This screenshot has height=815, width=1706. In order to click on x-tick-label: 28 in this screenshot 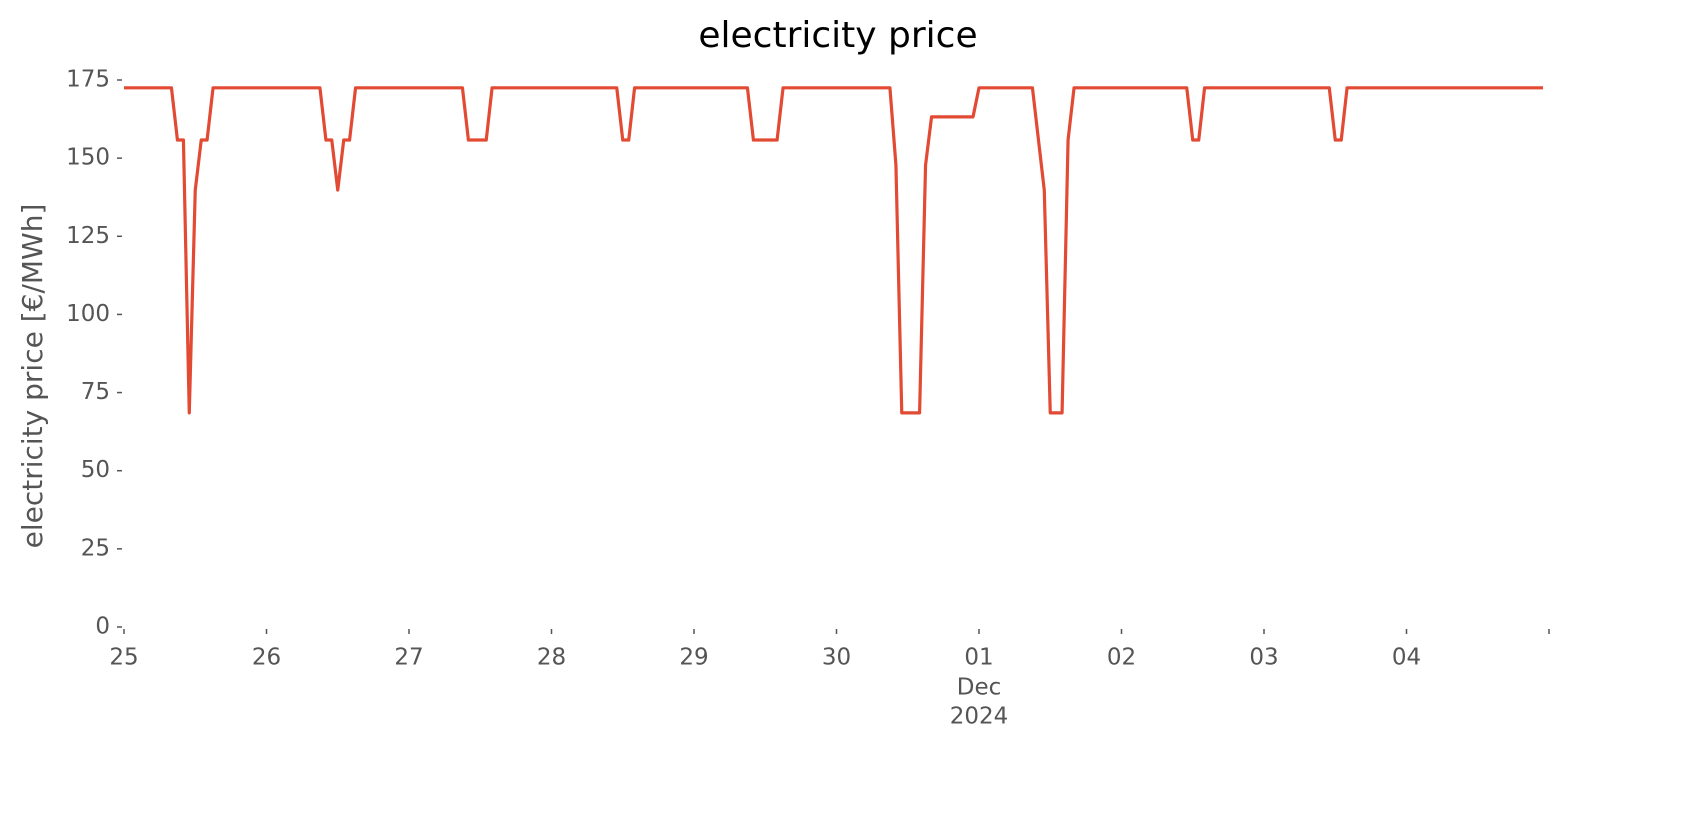, I will do `click(551, 658)`.